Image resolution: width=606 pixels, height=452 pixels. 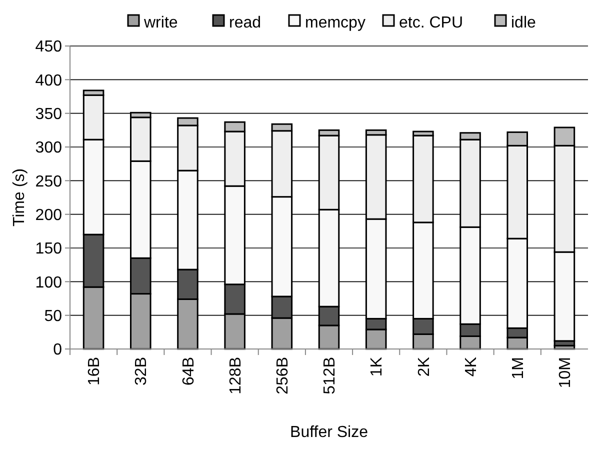 What do you see at coordinates (48, 81) in the screenshot?
I see `y-tick-label: 400` at bounding box center [48, 81].